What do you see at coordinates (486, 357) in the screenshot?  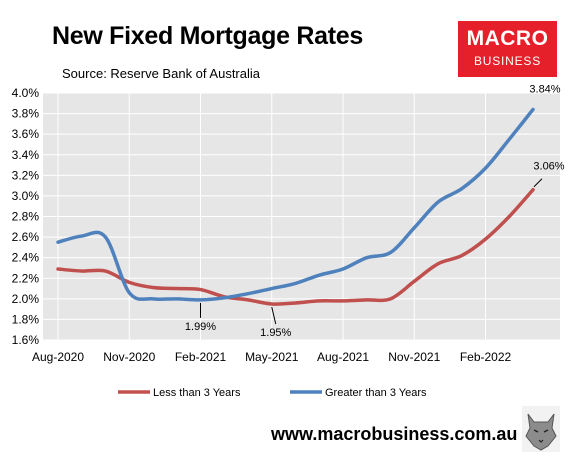 I see `x-tick-label: Feb-2022` at bounding box center [486, 357].